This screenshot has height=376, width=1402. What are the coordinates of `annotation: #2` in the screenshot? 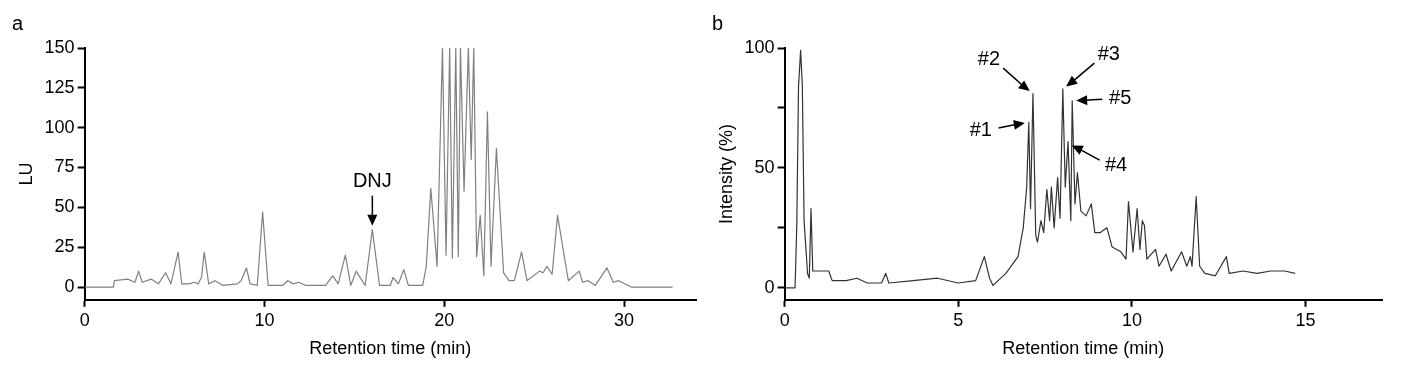 It's located at (989, 58).